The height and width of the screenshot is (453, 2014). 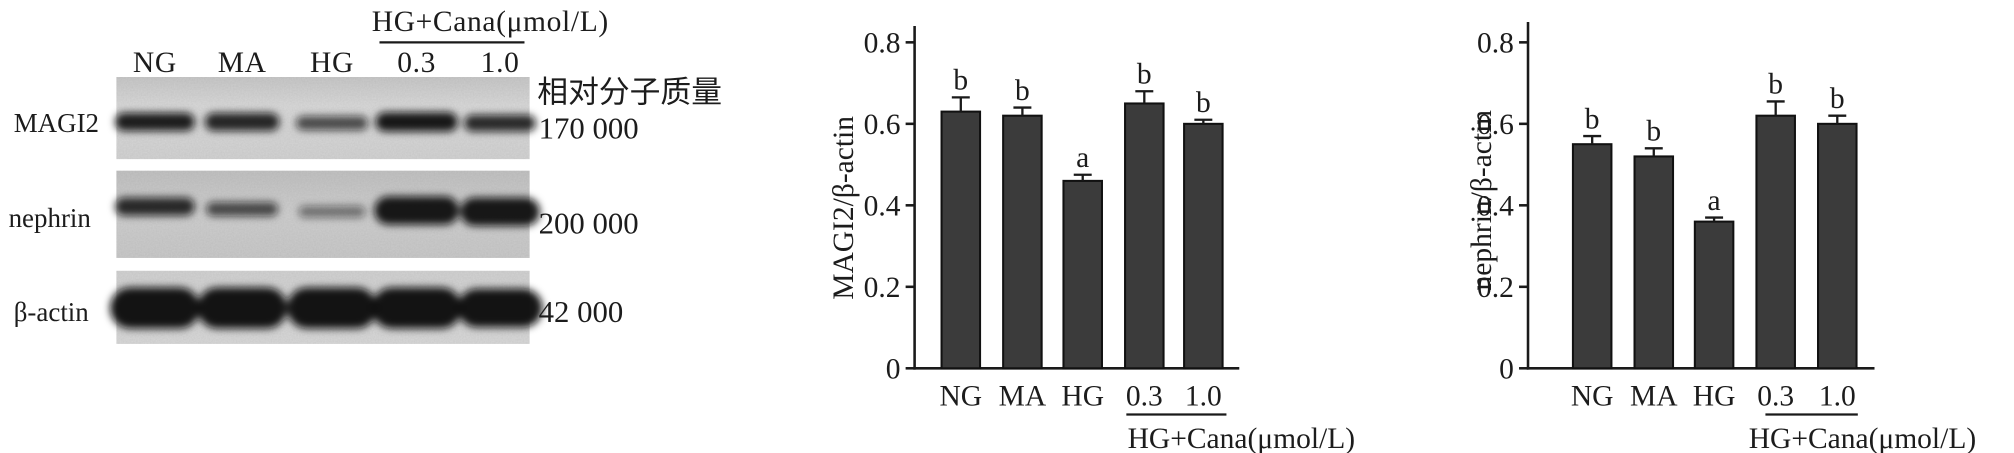 I want to click on lane-label-ng: NG, so click(x=155, y=63).